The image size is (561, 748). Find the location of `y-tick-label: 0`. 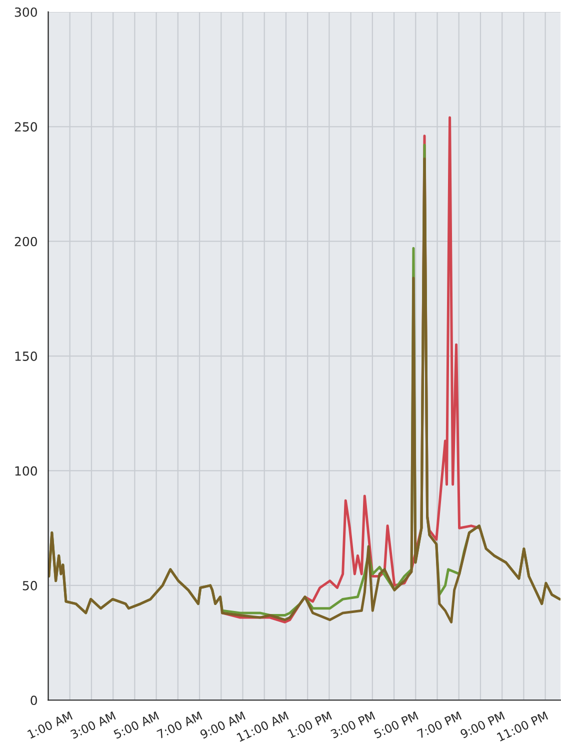

y-tick-label: 0 is located at coordinates (33, 701).